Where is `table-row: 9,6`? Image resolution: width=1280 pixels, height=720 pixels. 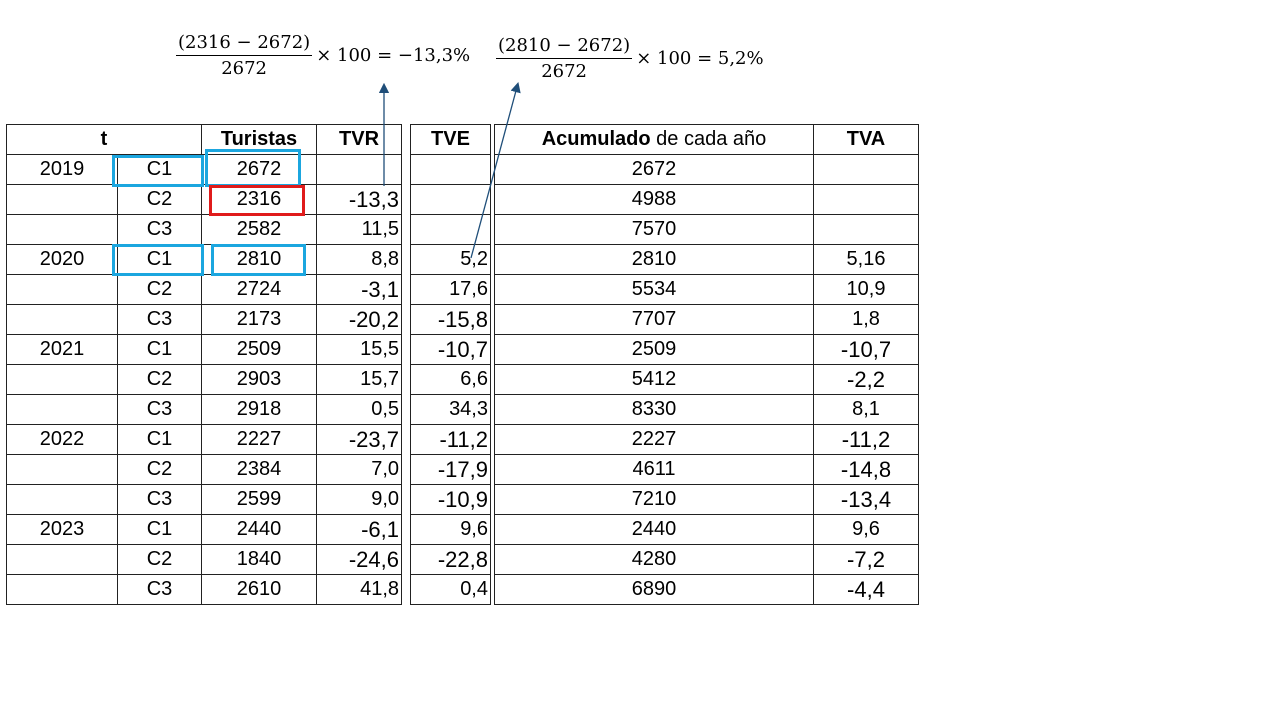 table-row: 9,6 is located at coordinates (450, 529).